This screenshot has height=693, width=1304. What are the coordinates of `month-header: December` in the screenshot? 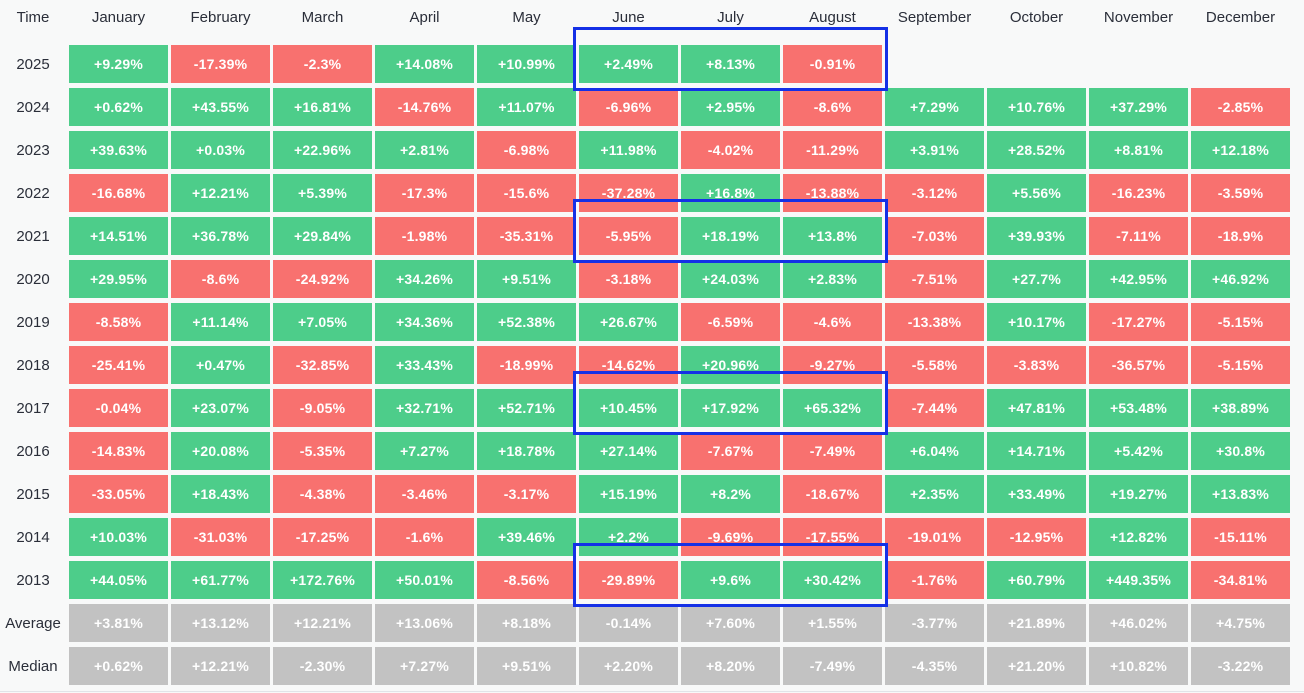 It's located at (1240, 17).